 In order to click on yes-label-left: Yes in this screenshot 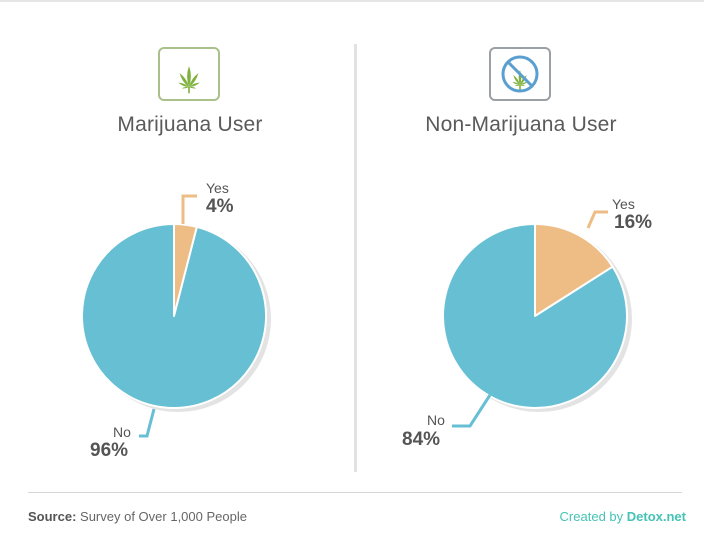, I will do `click(217, 188)`.